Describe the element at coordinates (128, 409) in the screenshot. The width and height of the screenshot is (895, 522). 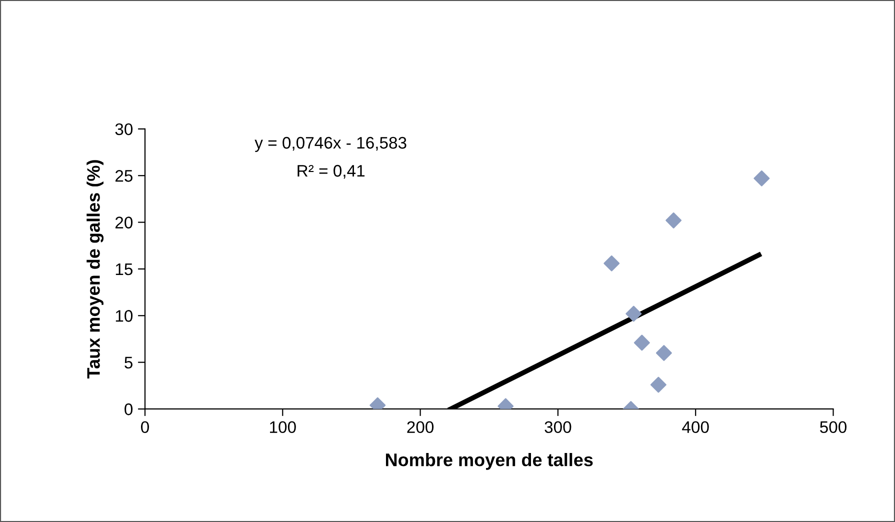
I see `y-tick-label: 0` at that location.